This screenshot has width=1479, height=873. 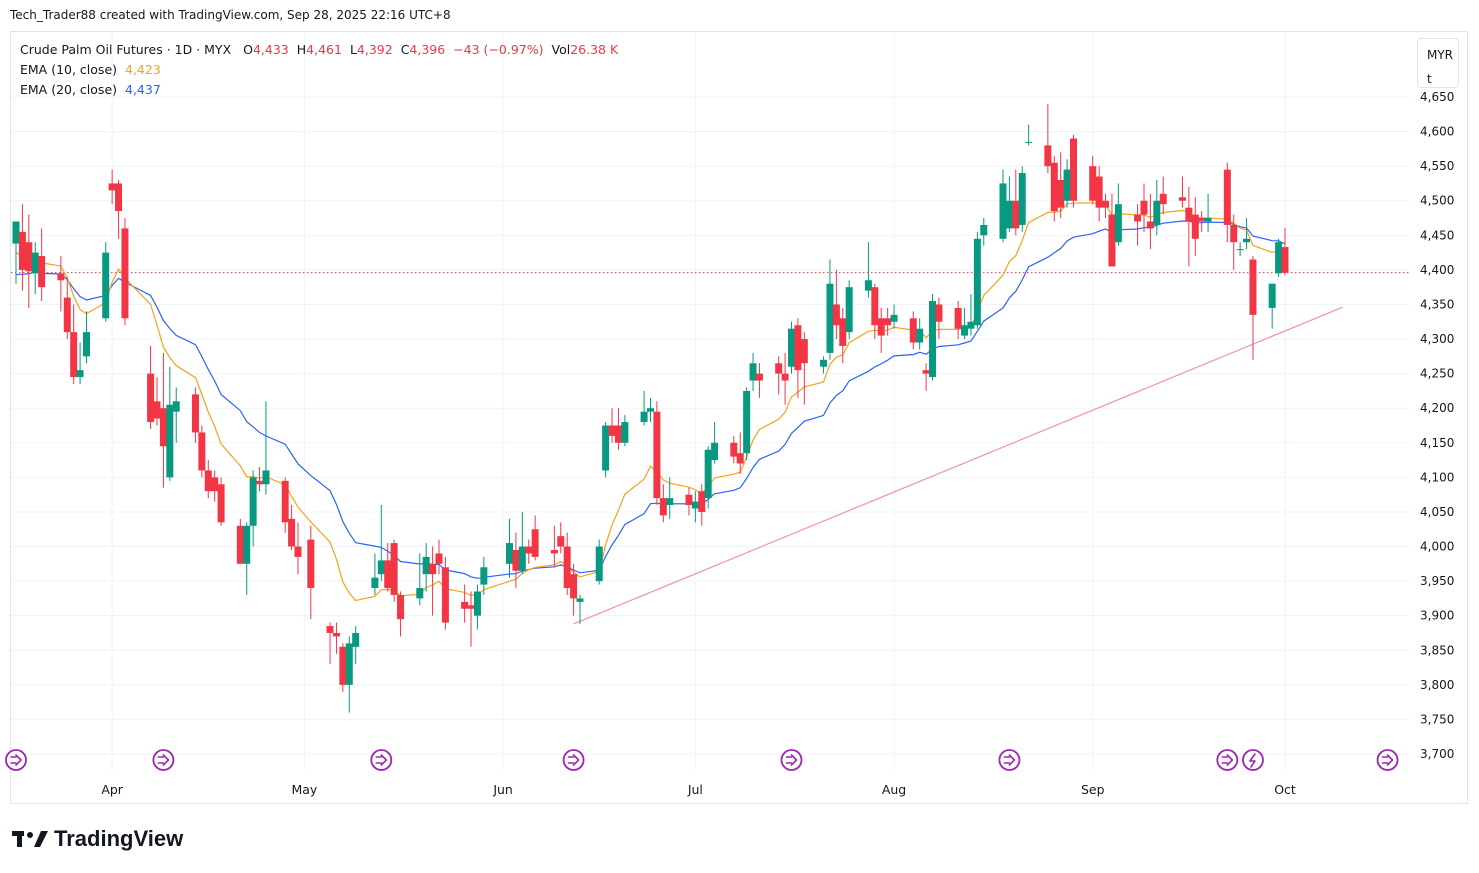 What do you see at coordinates (319, 90) in the screenshot?
I see `ema20-row: EMA (20, close) 4,437` at bounding box center [319, 90].